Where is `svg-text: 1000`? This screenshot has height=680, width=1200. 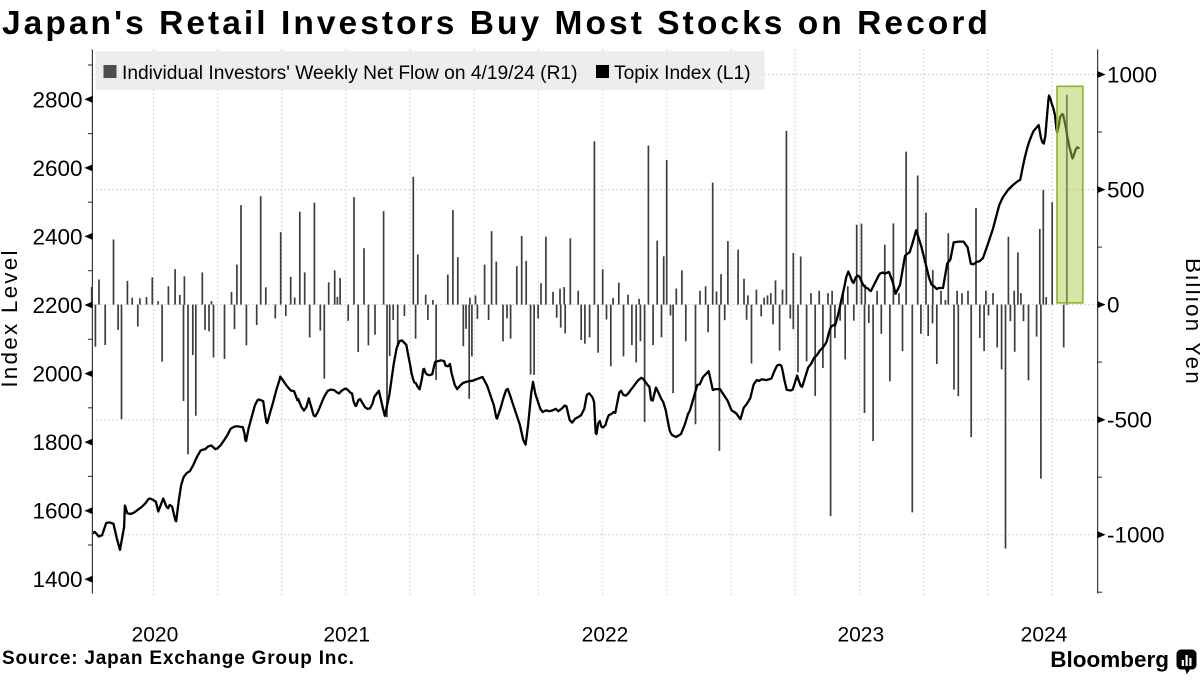
svg-text: 1000 is located at coordinates (1132, 75).